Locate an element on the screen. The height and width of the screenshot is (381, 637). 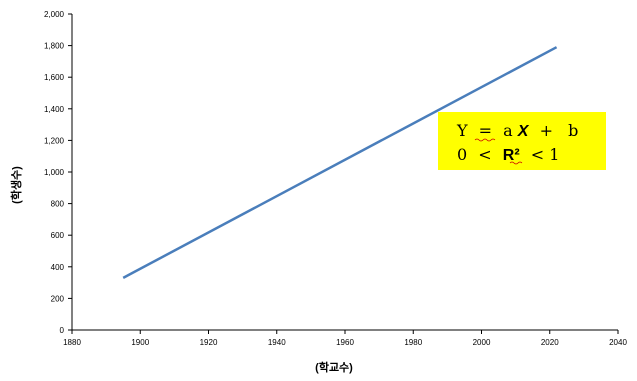
x-tick-label: 2000 is located at coordinates (482, 342).